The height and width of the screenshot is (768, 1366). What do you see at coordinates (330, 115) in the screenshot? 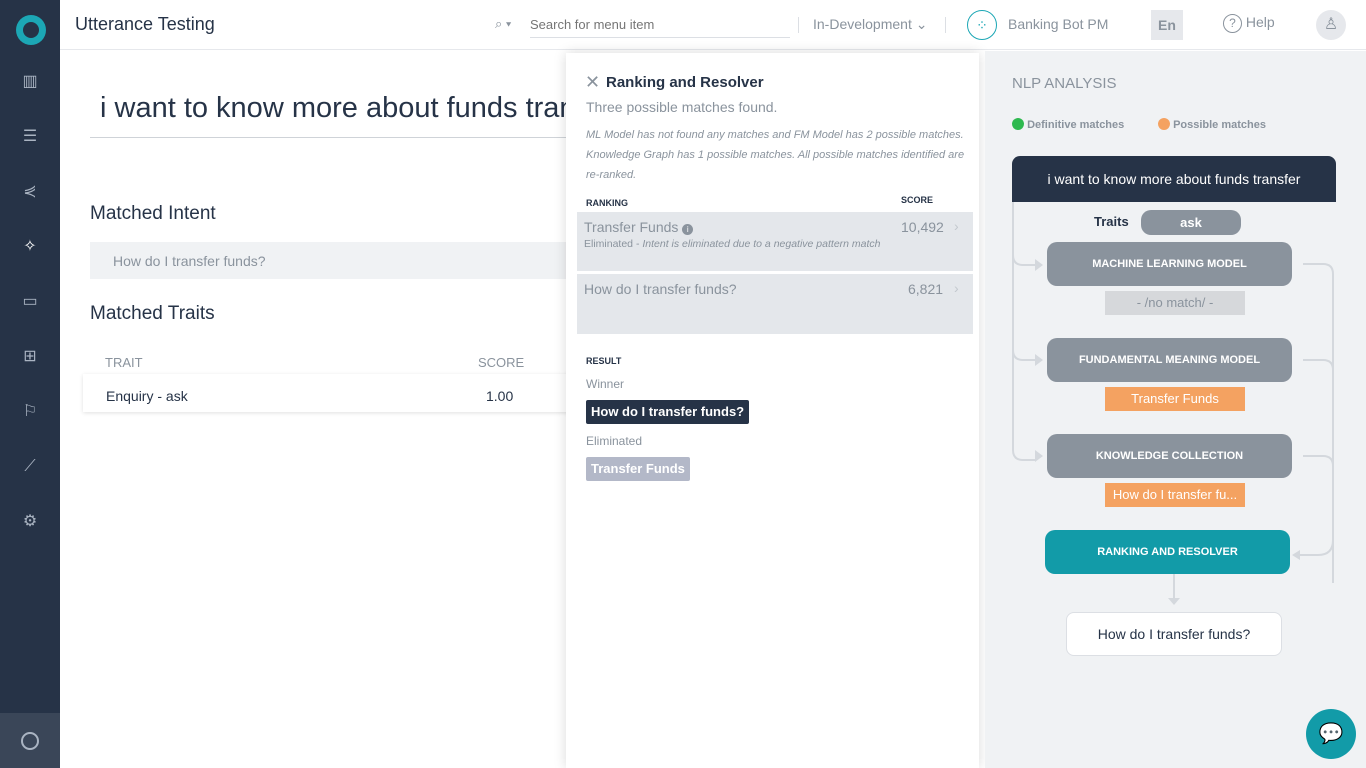
I see `utterance-input: i want to know more about funds transfer` at bounding box center [330, 115].